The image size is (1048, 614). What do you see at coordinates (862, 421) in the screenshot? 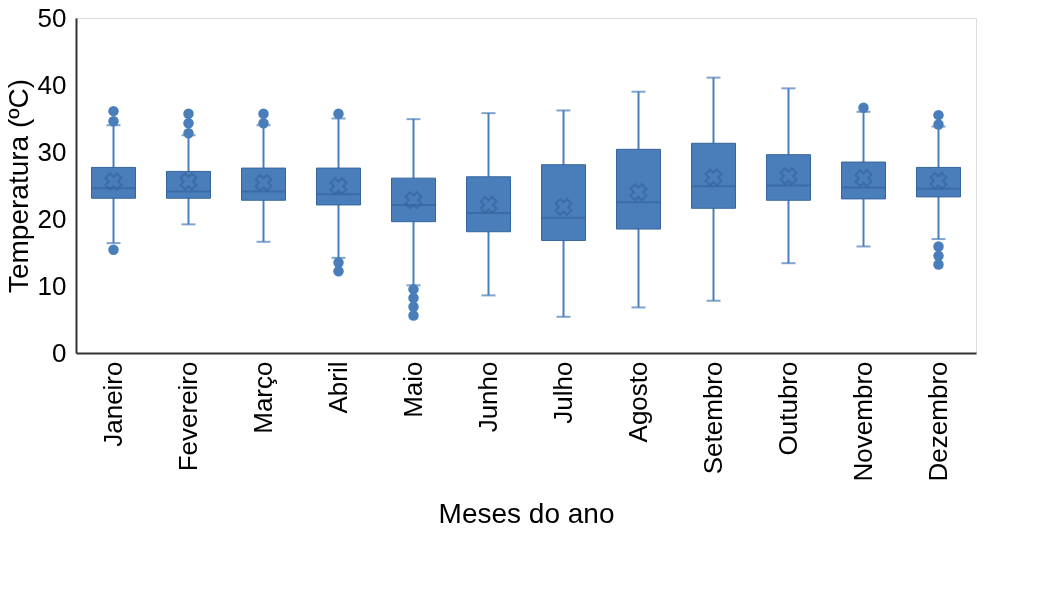
I see `x-tick-label: Novembro` at bounding box center [862, 421].